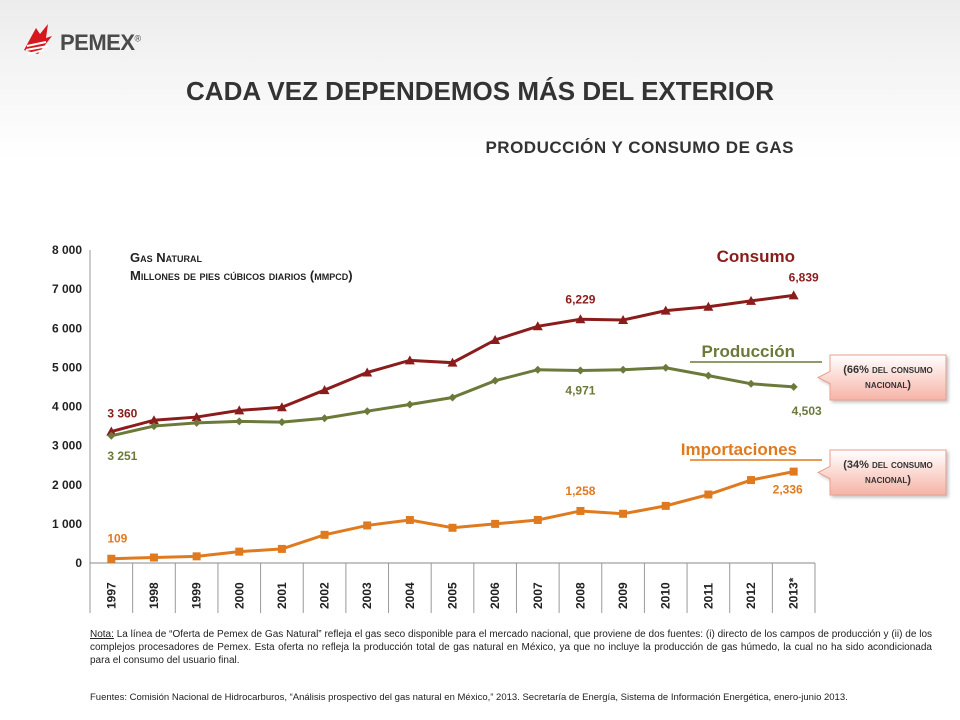 The width and height of the screenshot is (960, 720). Describe the element at coordinates (67, 485) in the screenshot. I see `y-tick-label: 2 000` at that location.